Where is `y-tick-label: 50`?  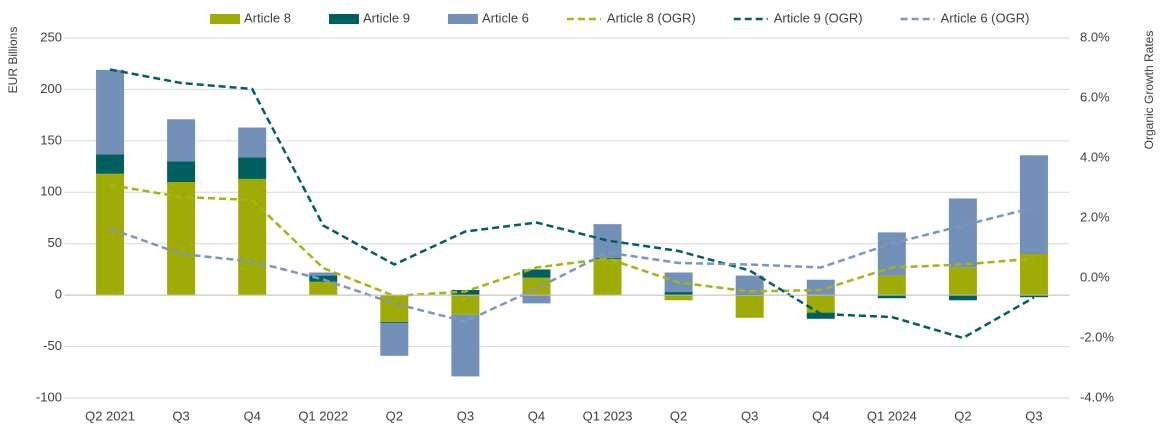
y-tick-label: 50 is located at coordinates (55, 242).